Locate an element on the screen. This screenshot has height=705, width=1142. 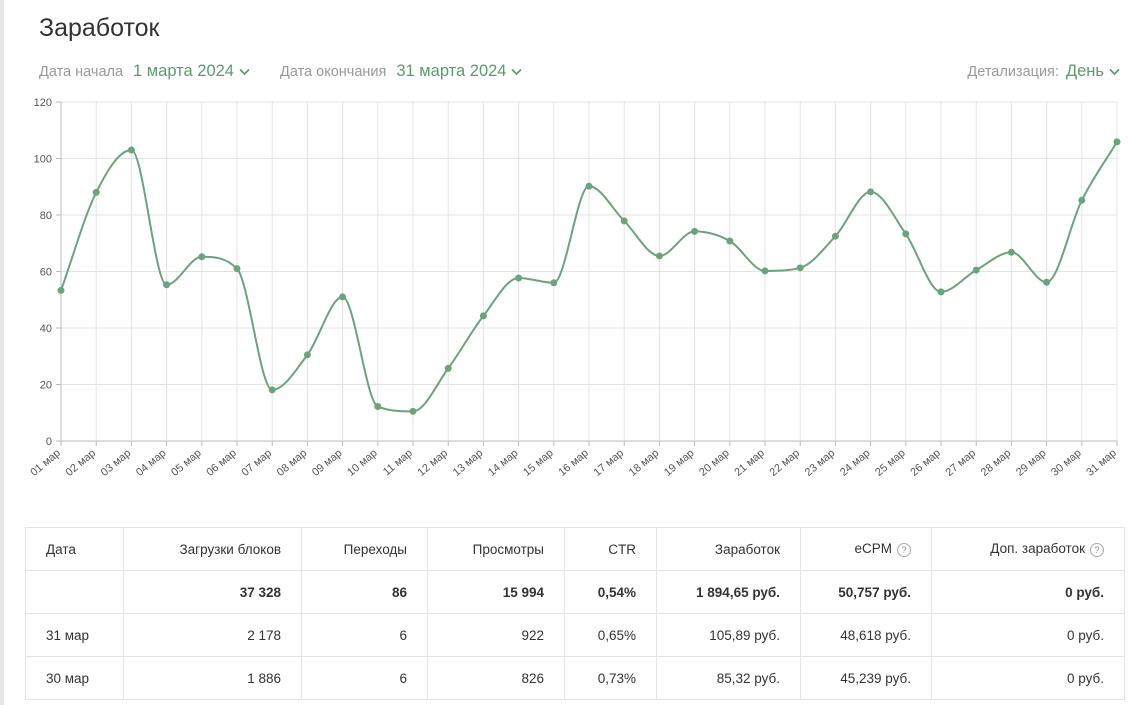
x-tick-label: 07 мар is located at coordinates (257, 463).